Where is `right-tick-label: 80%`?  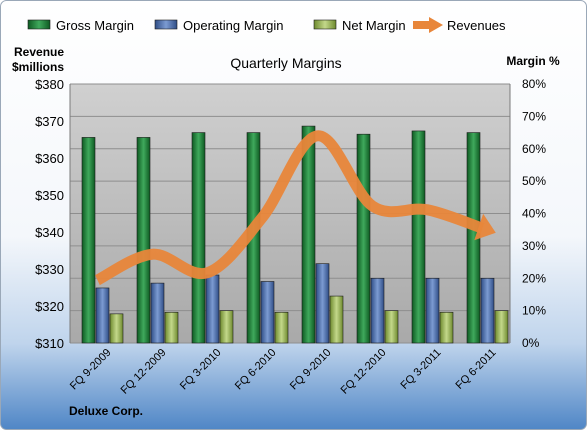
right-tick-label: 80% is located at coordinates (534, 84).